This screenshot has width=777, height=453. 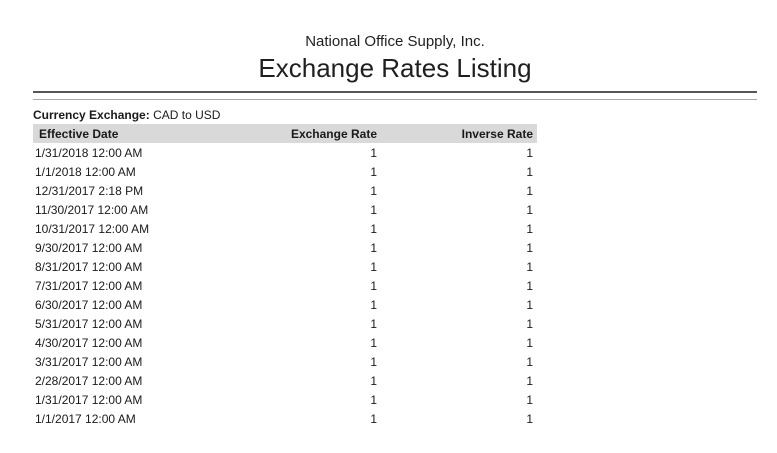 I want to click on table-row: 1/1/2018 12:00 AM 1 1, so click(x=285, y=171).